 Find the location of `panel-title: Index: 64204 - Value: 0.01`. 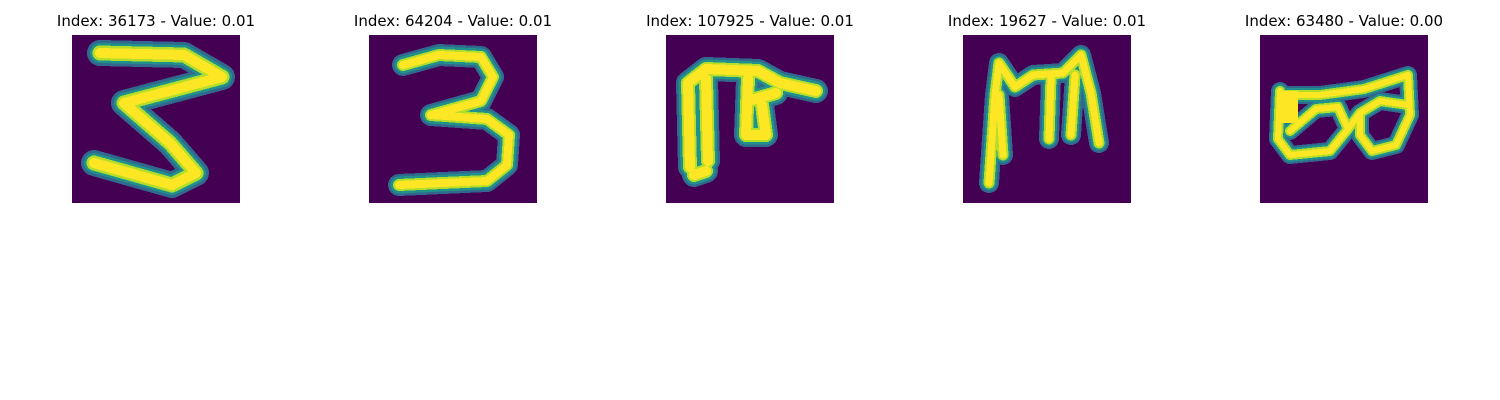

panel-title: Index: 64204 - Value: 0.01 is located at coordinates (453, 21).